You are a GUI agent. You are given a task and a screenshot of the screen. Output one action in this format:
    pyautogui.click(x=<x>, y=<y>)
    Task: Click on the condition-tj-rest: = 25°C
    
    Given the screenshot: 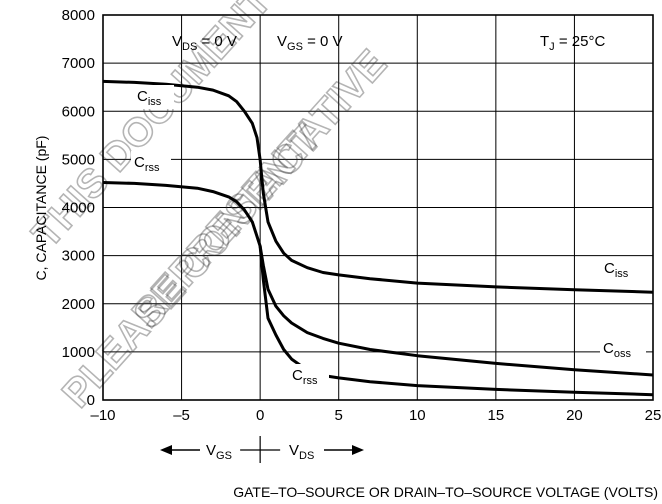 What is the action you would take?
    pyautogui.click(x=580, y=41)
    